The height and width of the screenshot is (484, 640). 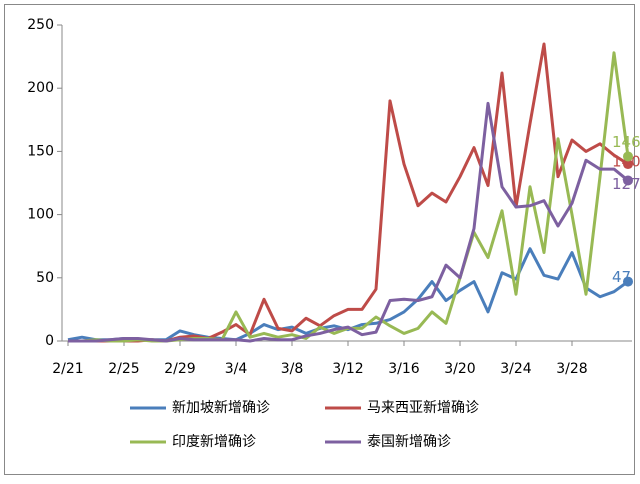 What do you see at coordinates (221, 408) in the screenshot?
I see `legend-label: 新加坡新增确诊` at bounding box center [221, 408].